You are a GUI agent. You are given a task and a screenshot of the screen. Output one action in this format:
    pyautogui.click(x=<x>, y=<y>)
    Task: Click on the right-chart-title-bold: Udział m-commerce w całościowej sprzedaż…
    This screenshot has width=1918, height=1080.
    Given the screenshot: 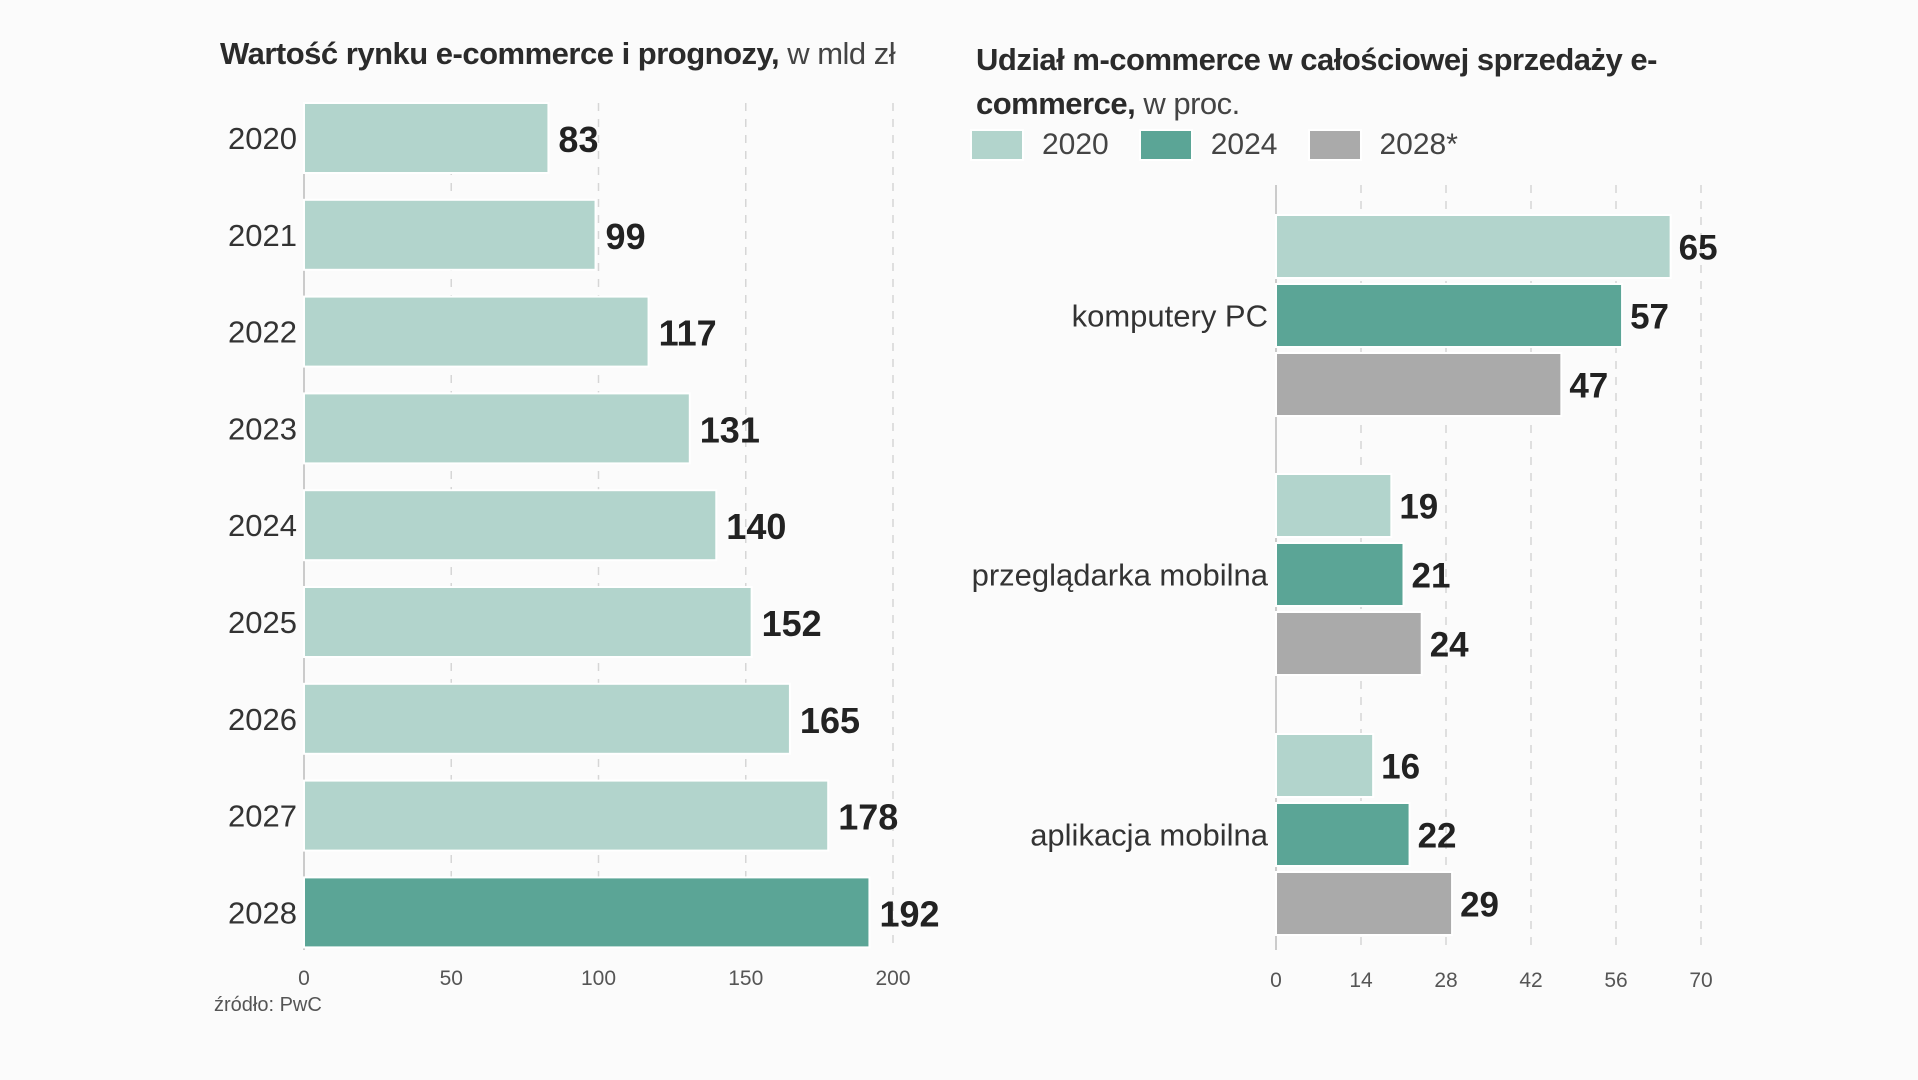 What is the action you would take?
    pyautogui.click(x=1316, y=81)
    